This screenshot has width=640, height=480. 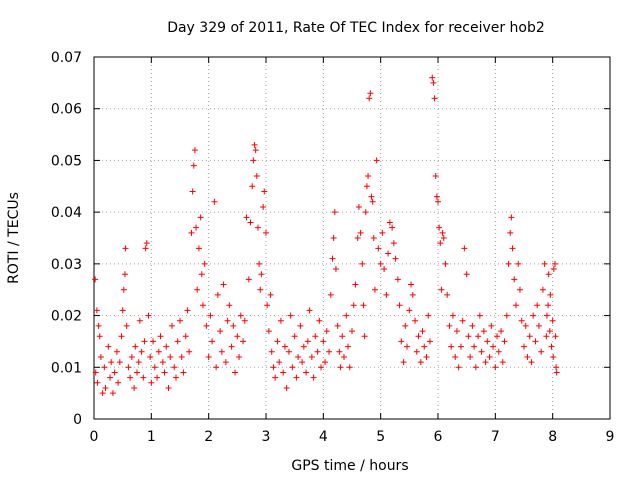 I want to click on y-tick-label: 0.07, so click(x=66, y=58).